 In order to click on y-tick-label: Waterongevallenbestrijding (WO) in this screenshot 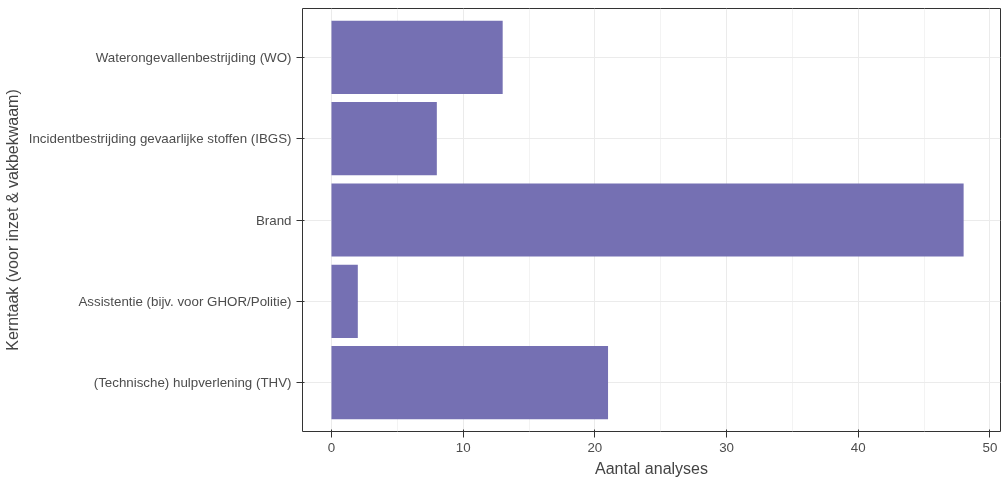, I will do `click(193, 57)`.